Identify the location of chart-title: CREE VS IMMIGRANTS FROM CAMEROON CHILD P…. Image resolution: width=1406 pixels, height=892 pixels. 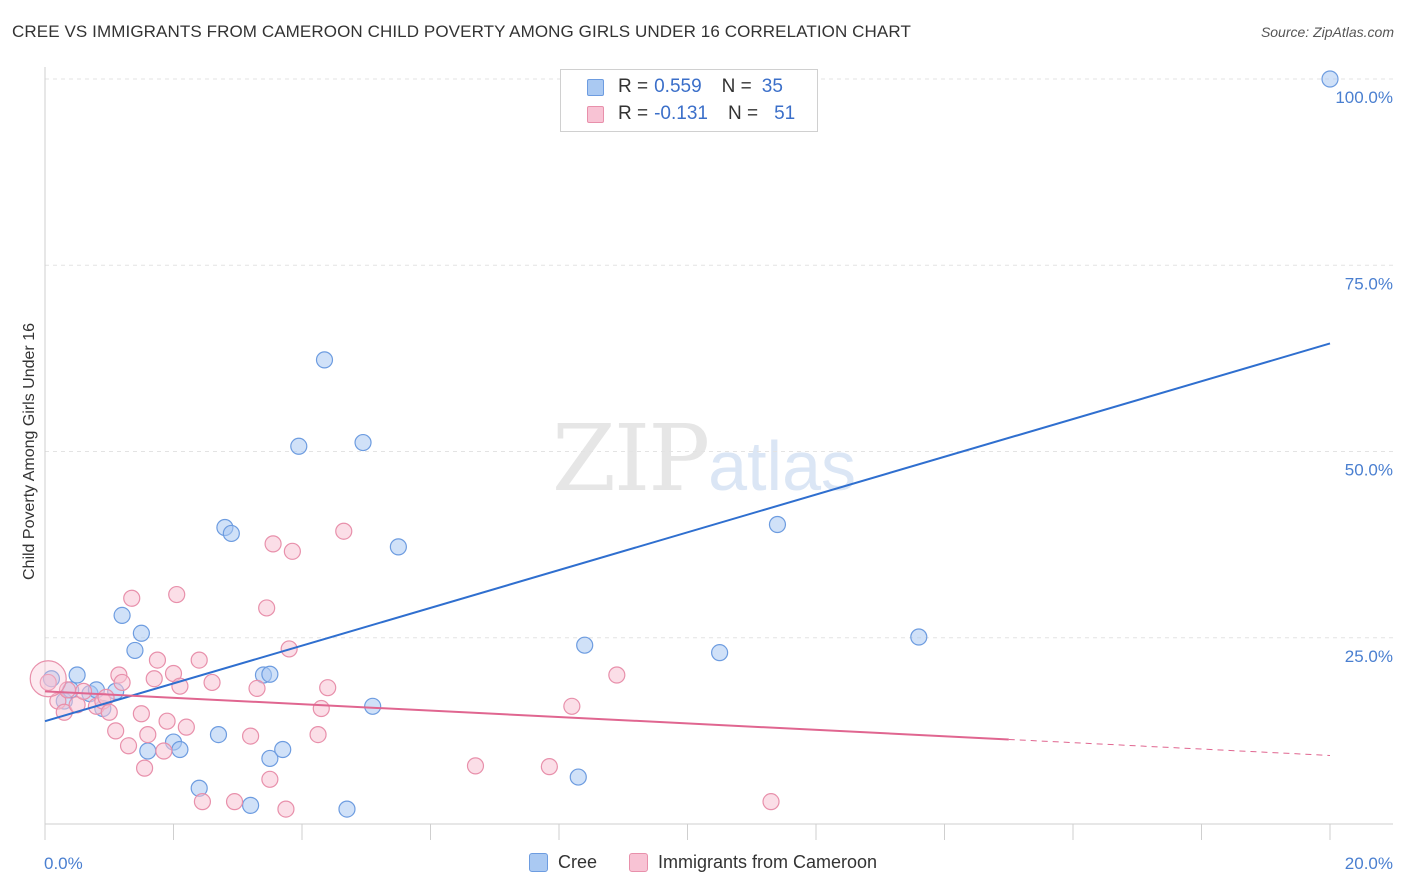
(461, 31).